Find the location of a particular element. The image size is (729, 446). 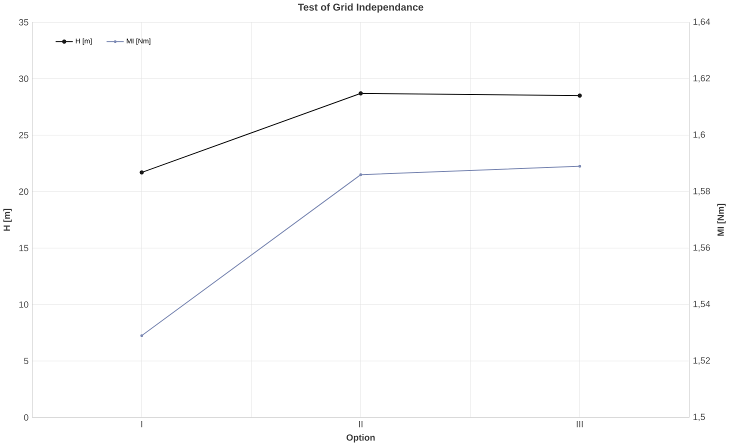

y2-tick-label: 1,56 is located at coordinates (701, 248).